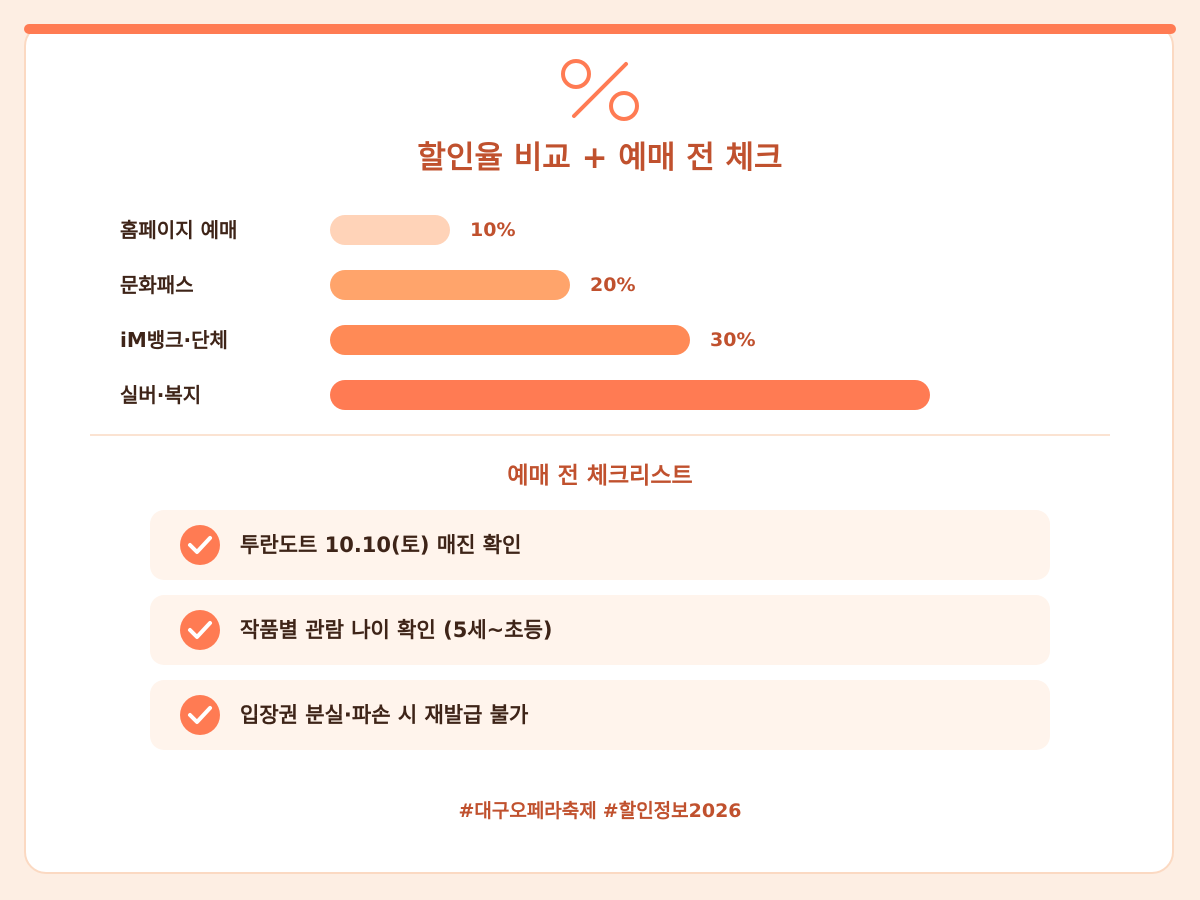 The image size is (1200, 900). I want to click on hashtag-year: 2026, so click(715, 811).